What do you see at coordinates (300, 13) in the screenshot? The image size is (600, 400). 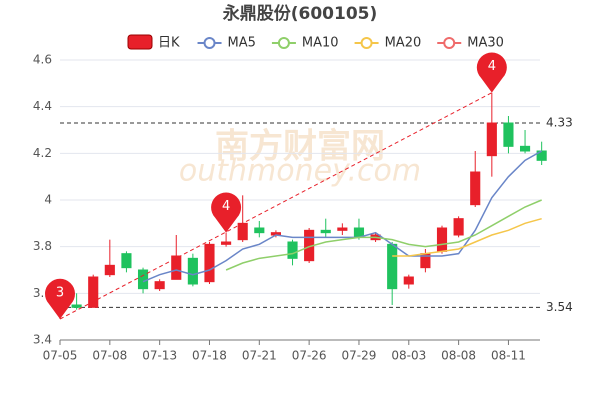 I see `chart-title: 永鼎股份(600105)` at bounding box center [300, 13].